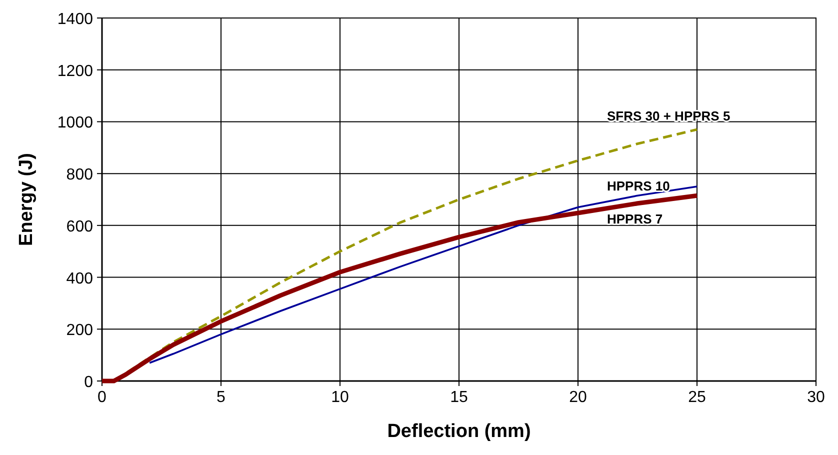 The width and height of the screenshot is (838, 455). Describe the element at coordinates (89, 382) in the screenshot. I see `y-tick-label: 0` at that location.